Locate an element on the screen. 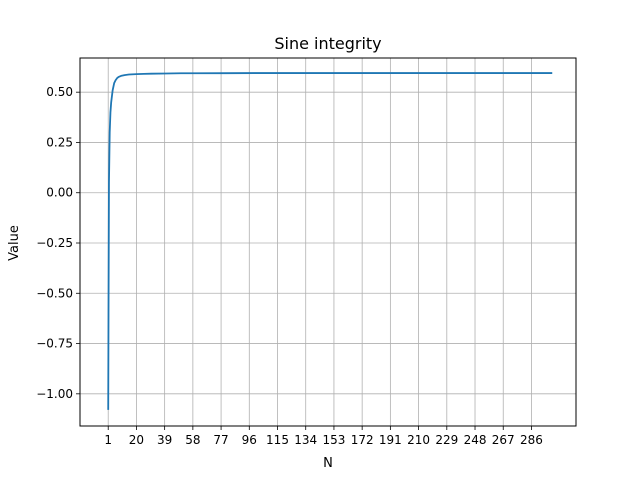 Image resolution: width=640 pixels, height=480 pixels. y-tick-label: −1.00 is located at coordinates (54, 394).